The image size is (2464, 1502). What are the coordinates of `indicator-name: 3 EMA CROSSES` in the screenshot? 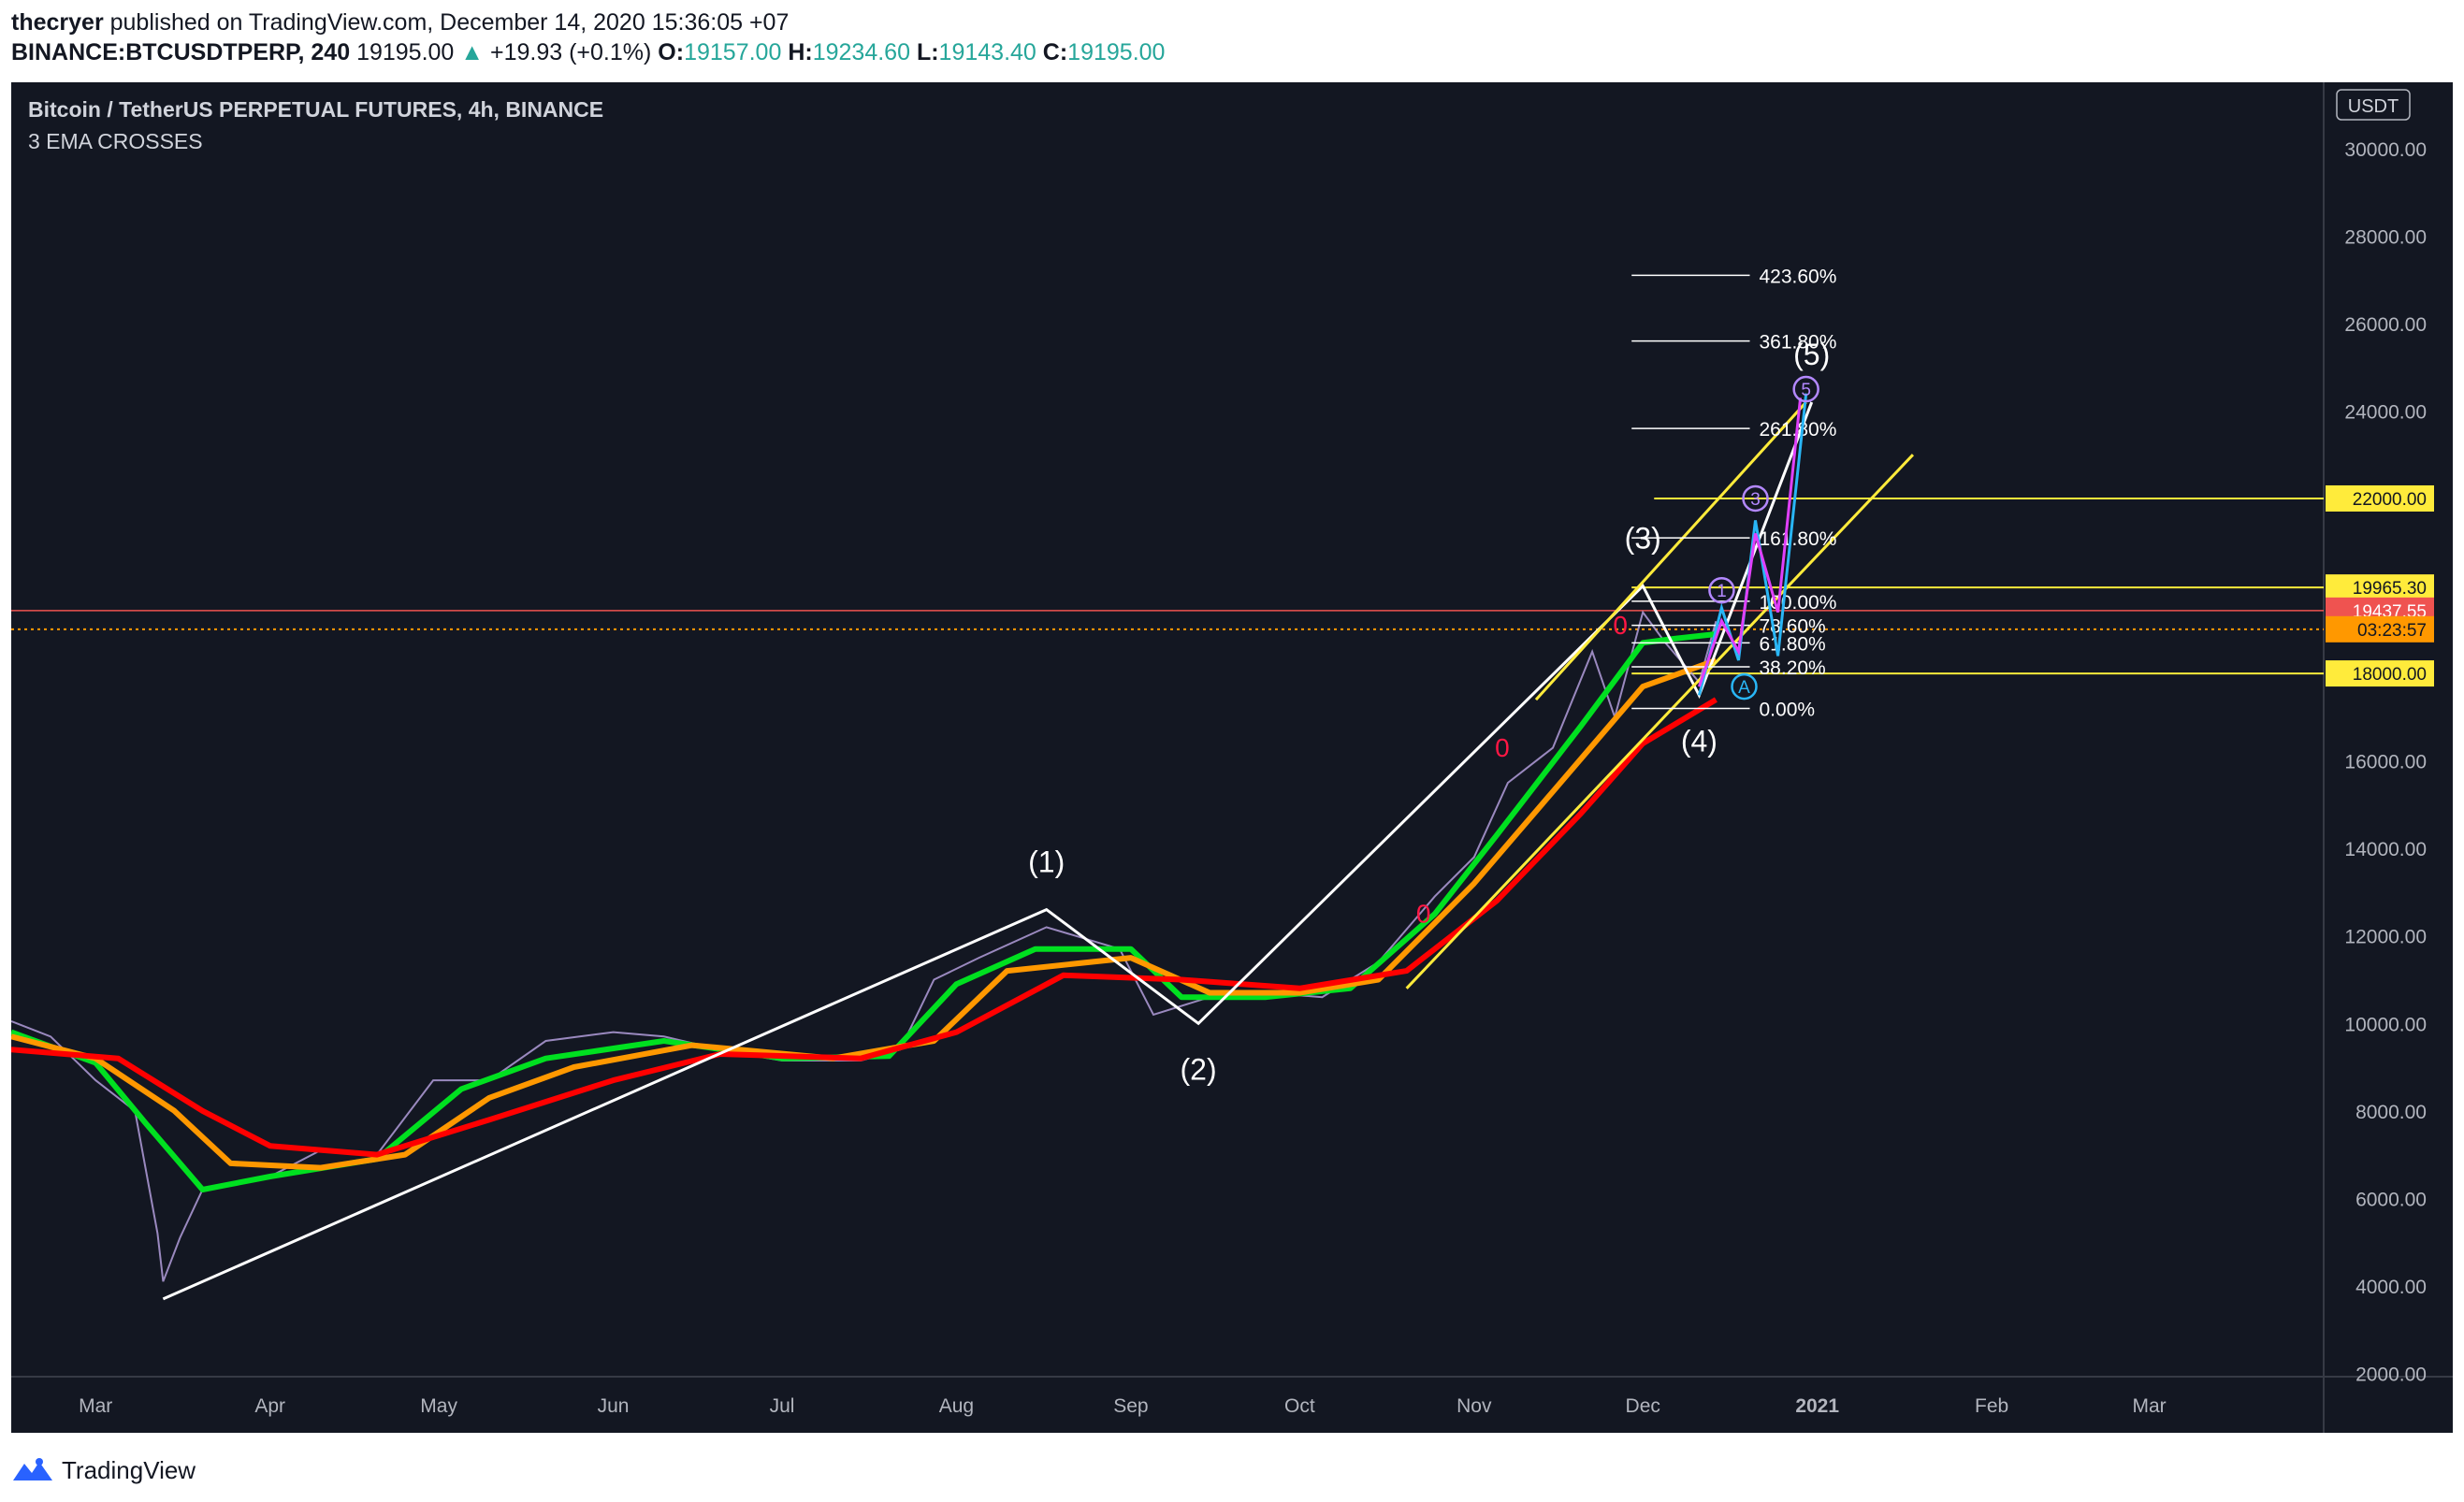 It's located at (115, 141).